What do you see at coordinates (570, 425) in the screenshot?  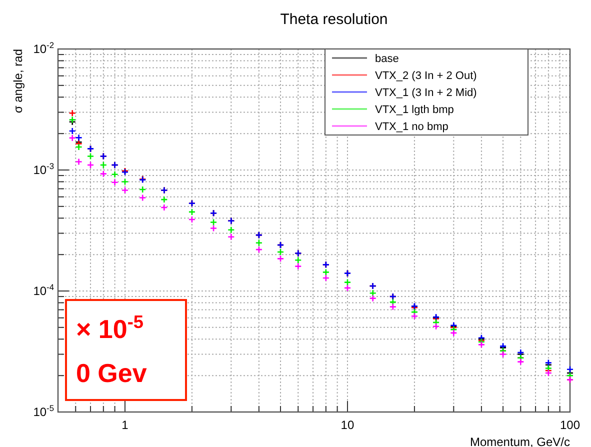 I see `x-tick-label: 100` at bounding box center [570, 425].